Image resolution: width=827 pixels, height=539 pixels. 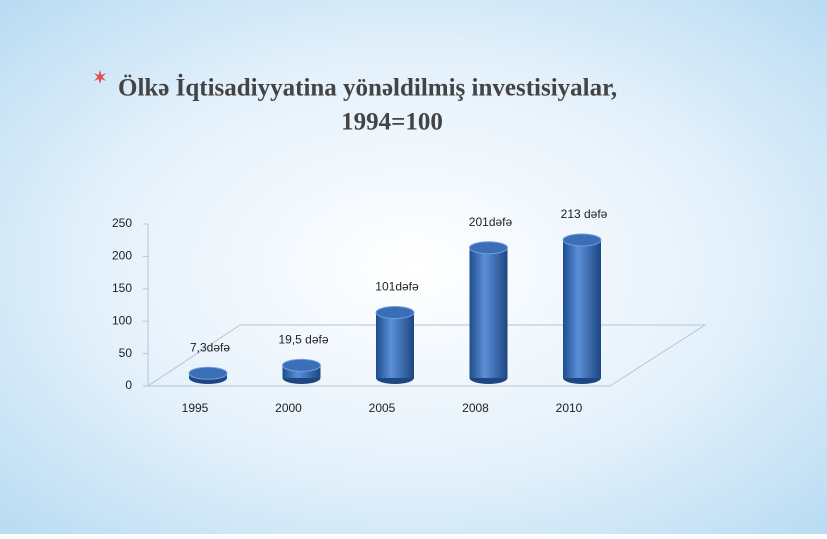 What do you see at coordinates (122, 256) in the screenshot?
I see `y-tick-label: 200` at bounding box center [122, 256].